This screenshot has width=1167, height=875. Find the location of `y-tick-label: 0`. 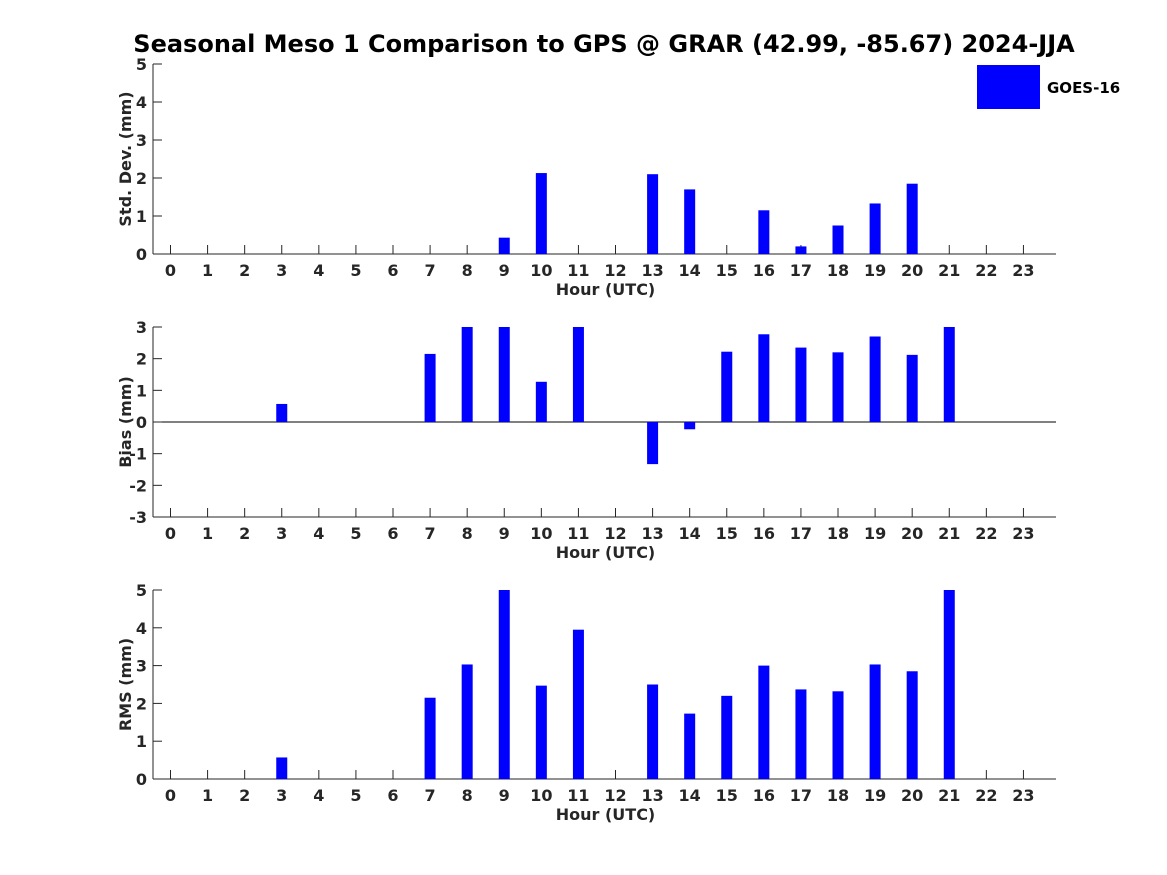

y-tick-label: 0 is located at coordinates (141, 779).